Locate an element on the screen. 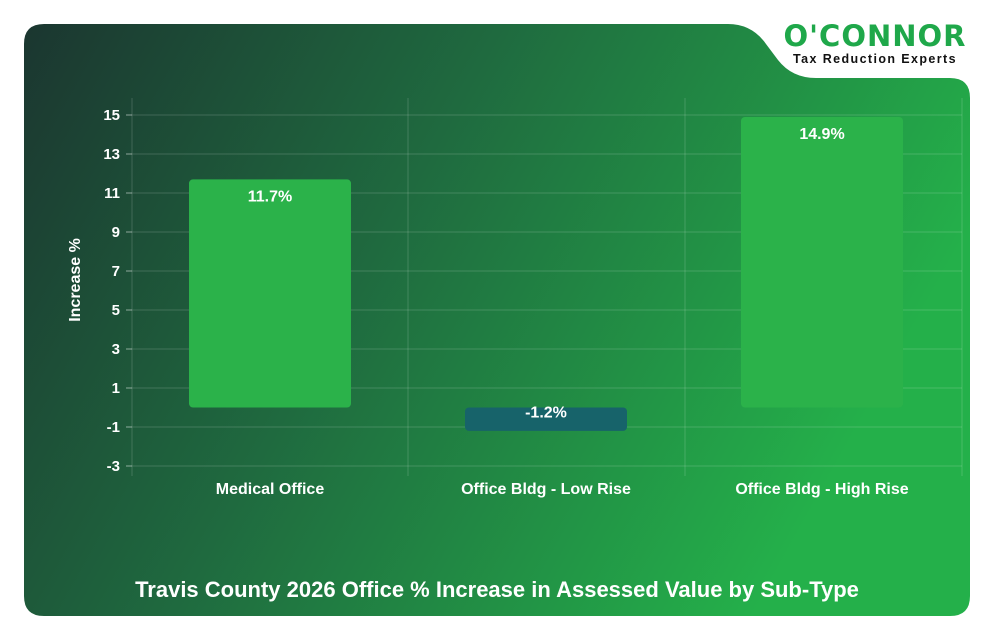 This screenshot has width=994, height=642. y-tick-label: -3 is located at coordinates (113, 466).